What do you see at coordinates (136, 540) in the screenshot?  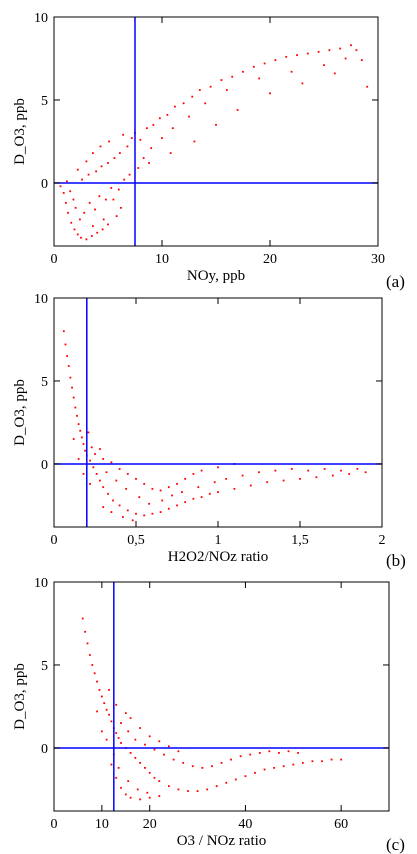 I see `x-tick-label: 0,5` at bounding box center [136, 540].